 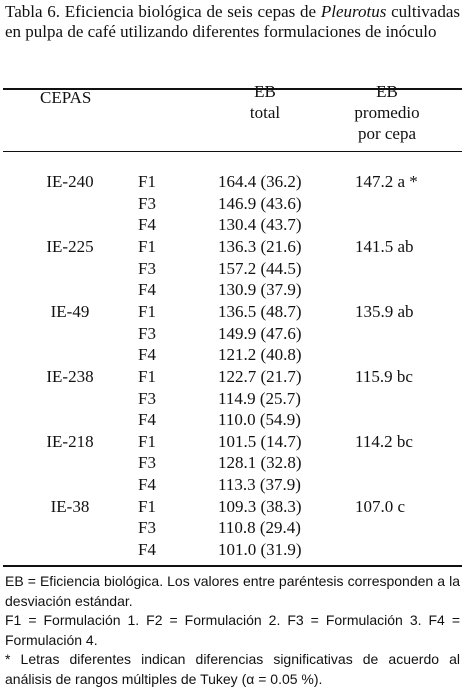 What do you see at coordinates (70, 376) in the screenshot?
I see `cepa: IE-238` at bounding box center [70, 376].